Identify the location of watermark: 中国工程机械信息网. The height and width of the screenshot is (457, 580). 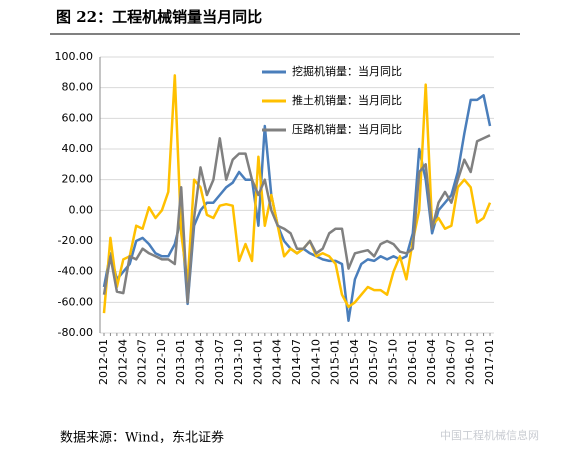
(489, 435).